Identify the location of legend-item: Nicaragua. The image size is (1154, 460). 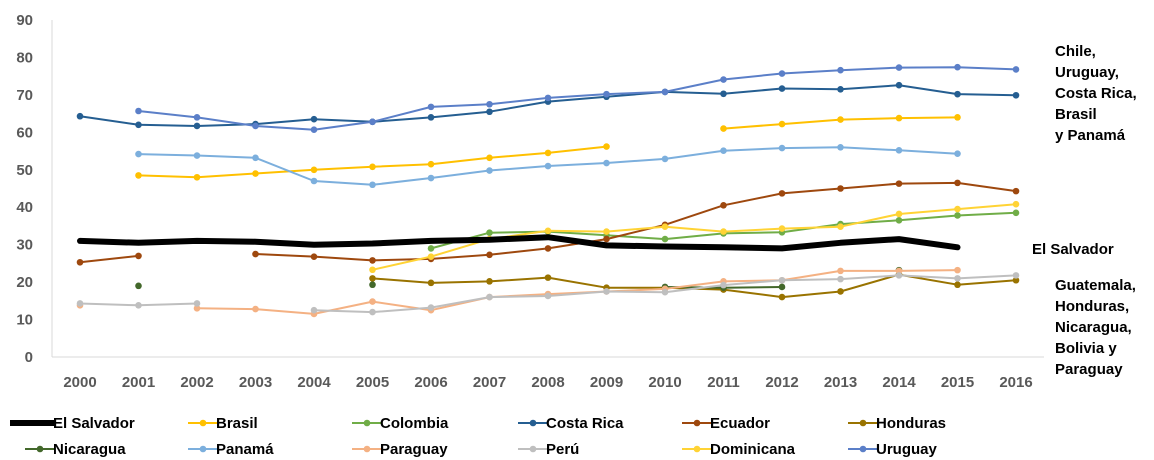
(75, 449).